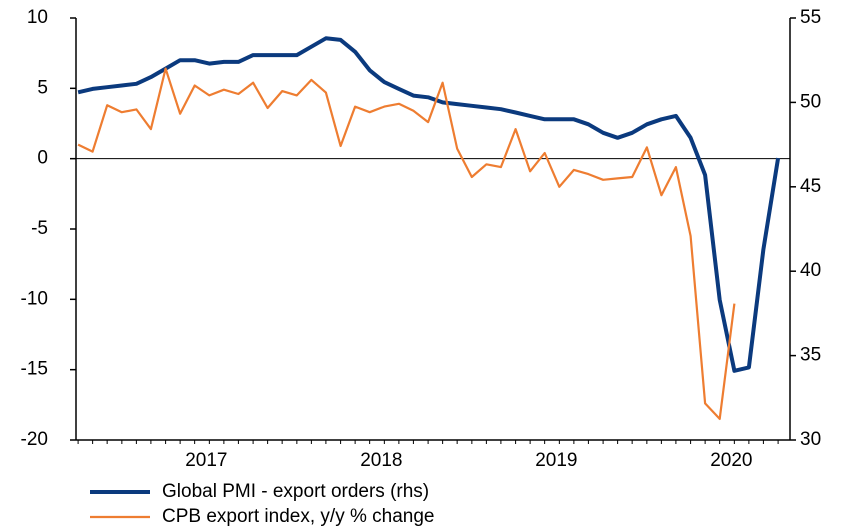 This screenshot has height=527, width=846. Describe the element at coordinates (556, 460) in the screenshot. I see `x-tick-label: 2019` at that location.